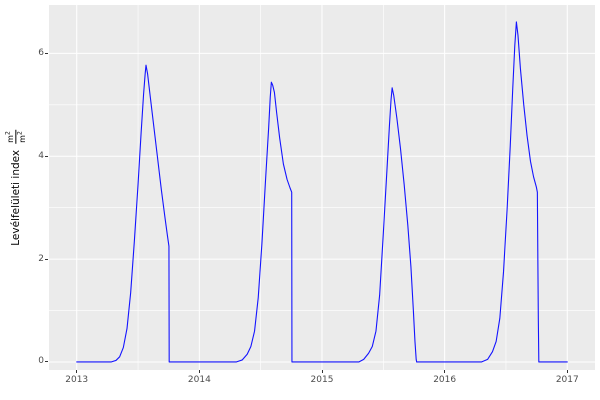  Describe the element at coordinates (10, 137) in the screenshot. I see `unit-numerator: m2` at that location.